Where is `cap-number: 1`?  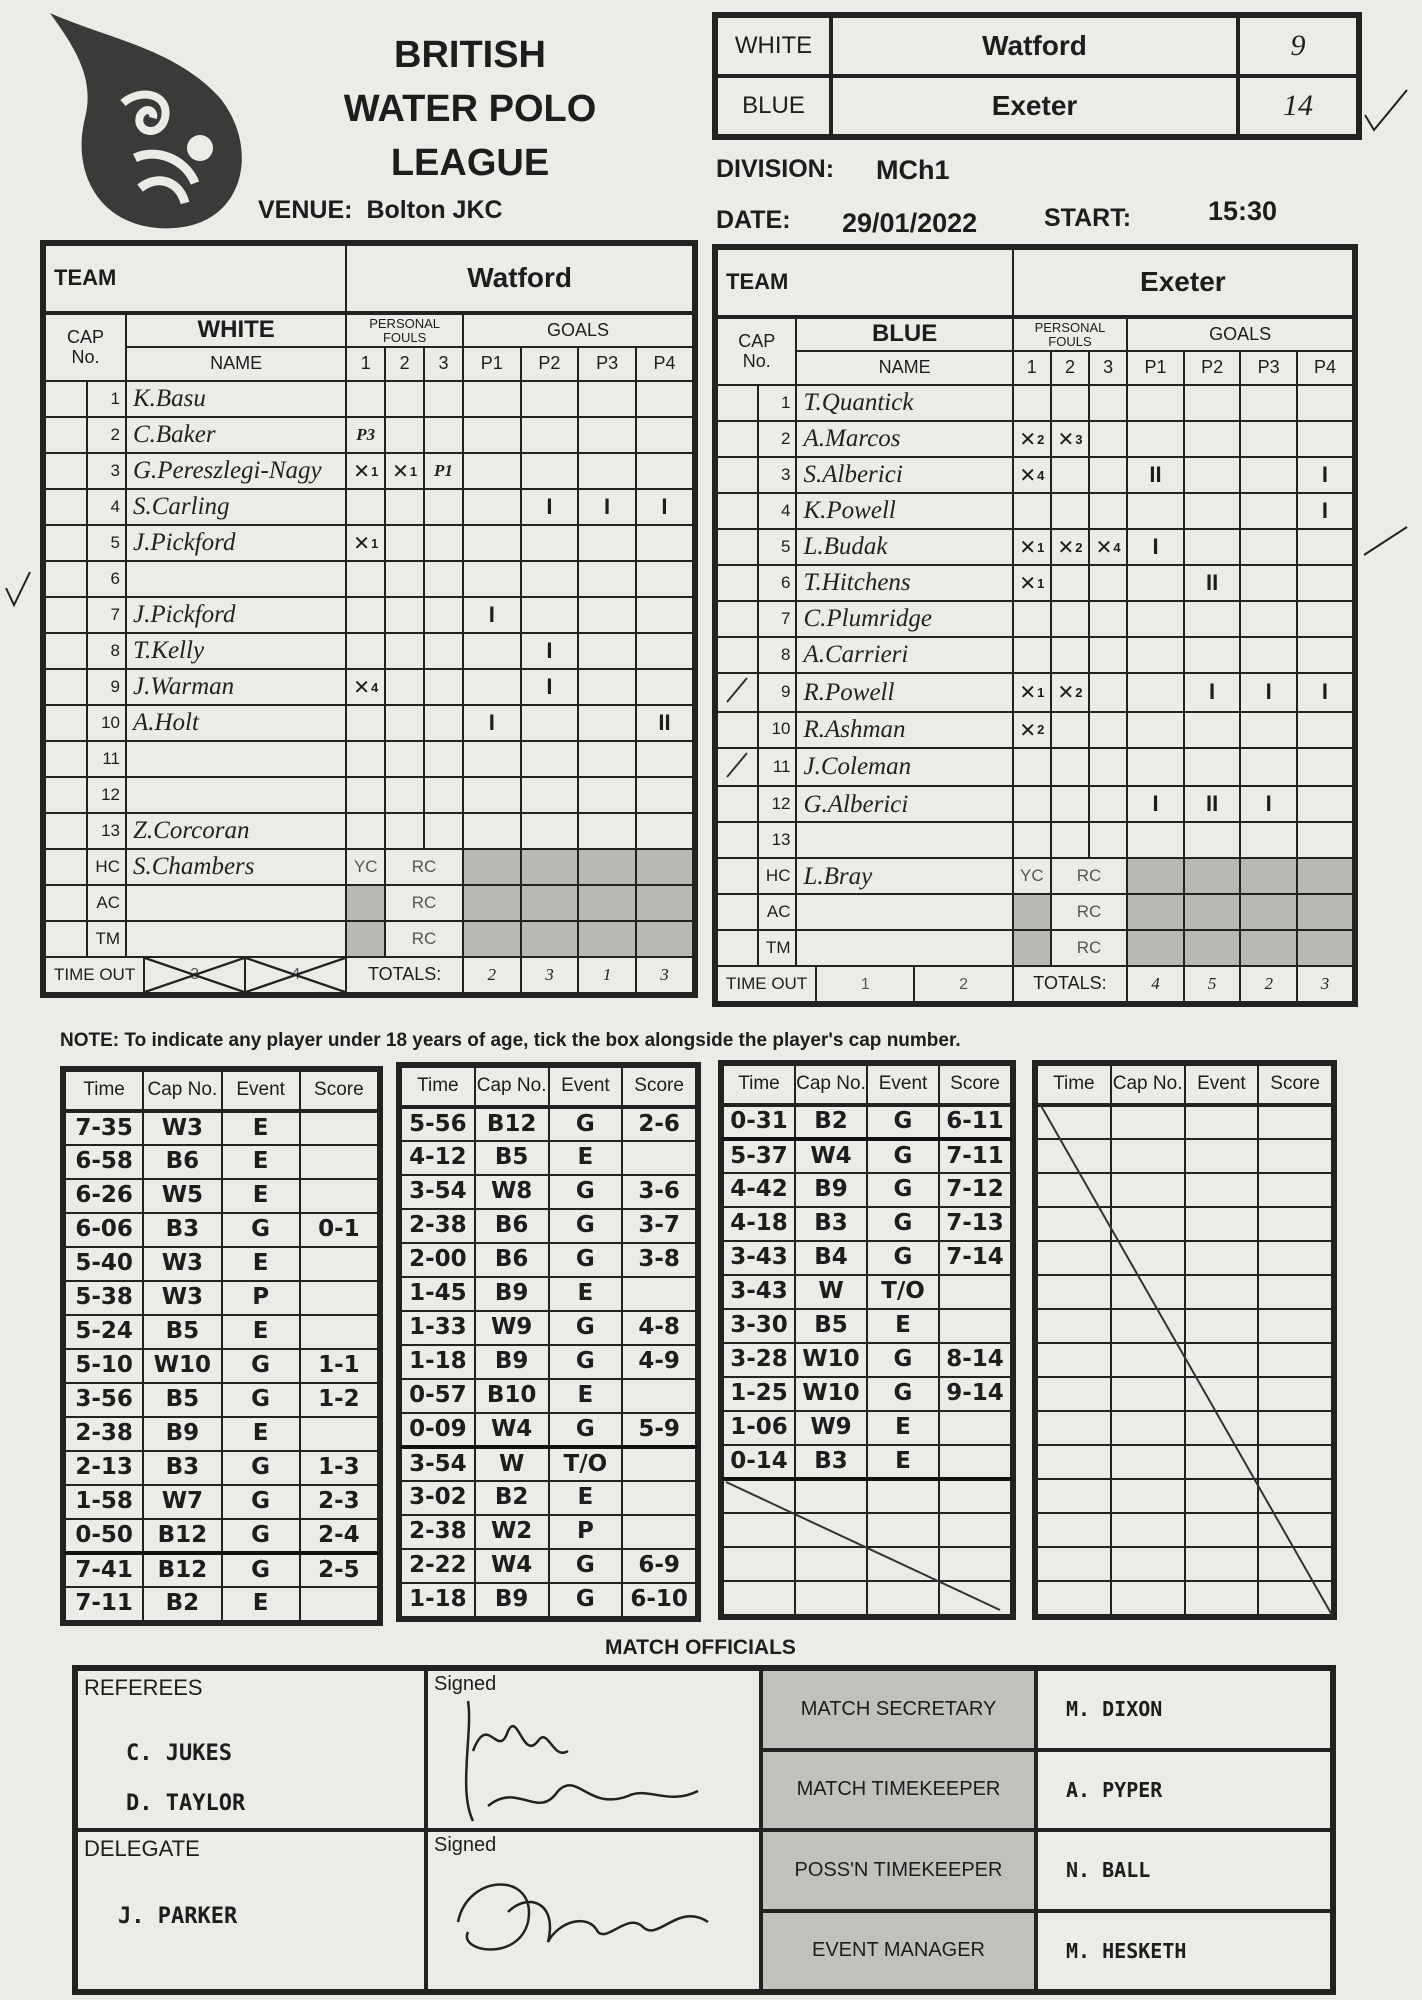 cap-number: 1 is located at coordinates (777, 403).